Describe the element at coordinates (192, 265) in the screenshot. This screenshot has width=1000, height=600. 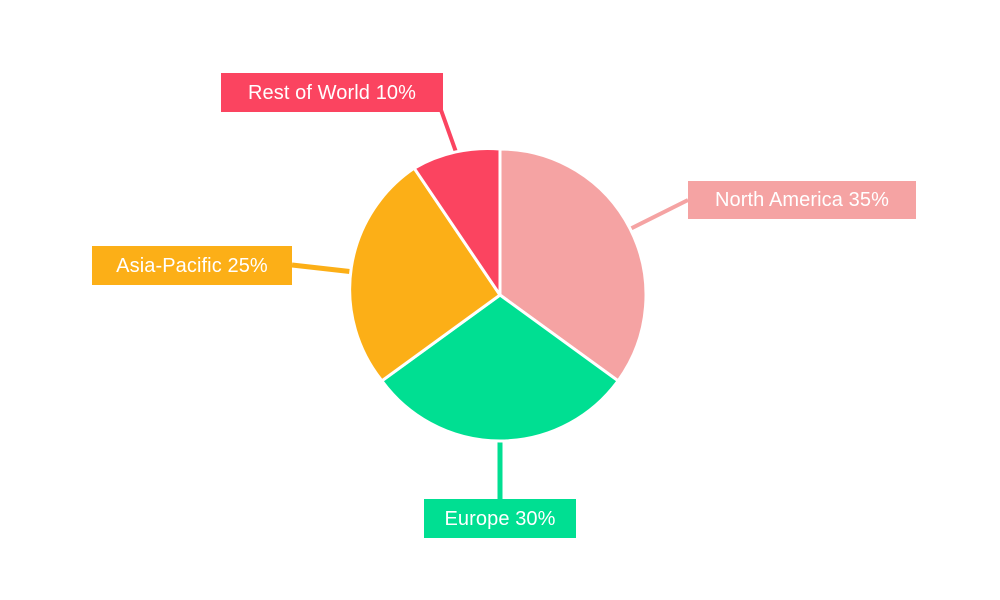
I see `pie-label-asia-pacific: Asia-Pacific 25%` at that location.